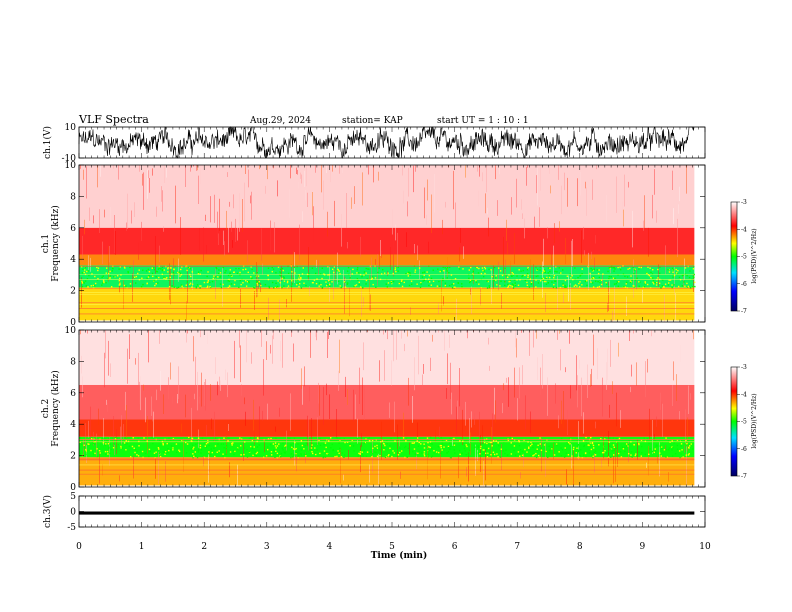  What do you see at coordinates (744, 422) in the screenshot?
I see `colorbar-ch2: -3-4-5-6-7 log(PSD)(V^2/Hz)` at bounding box center [744, 422].